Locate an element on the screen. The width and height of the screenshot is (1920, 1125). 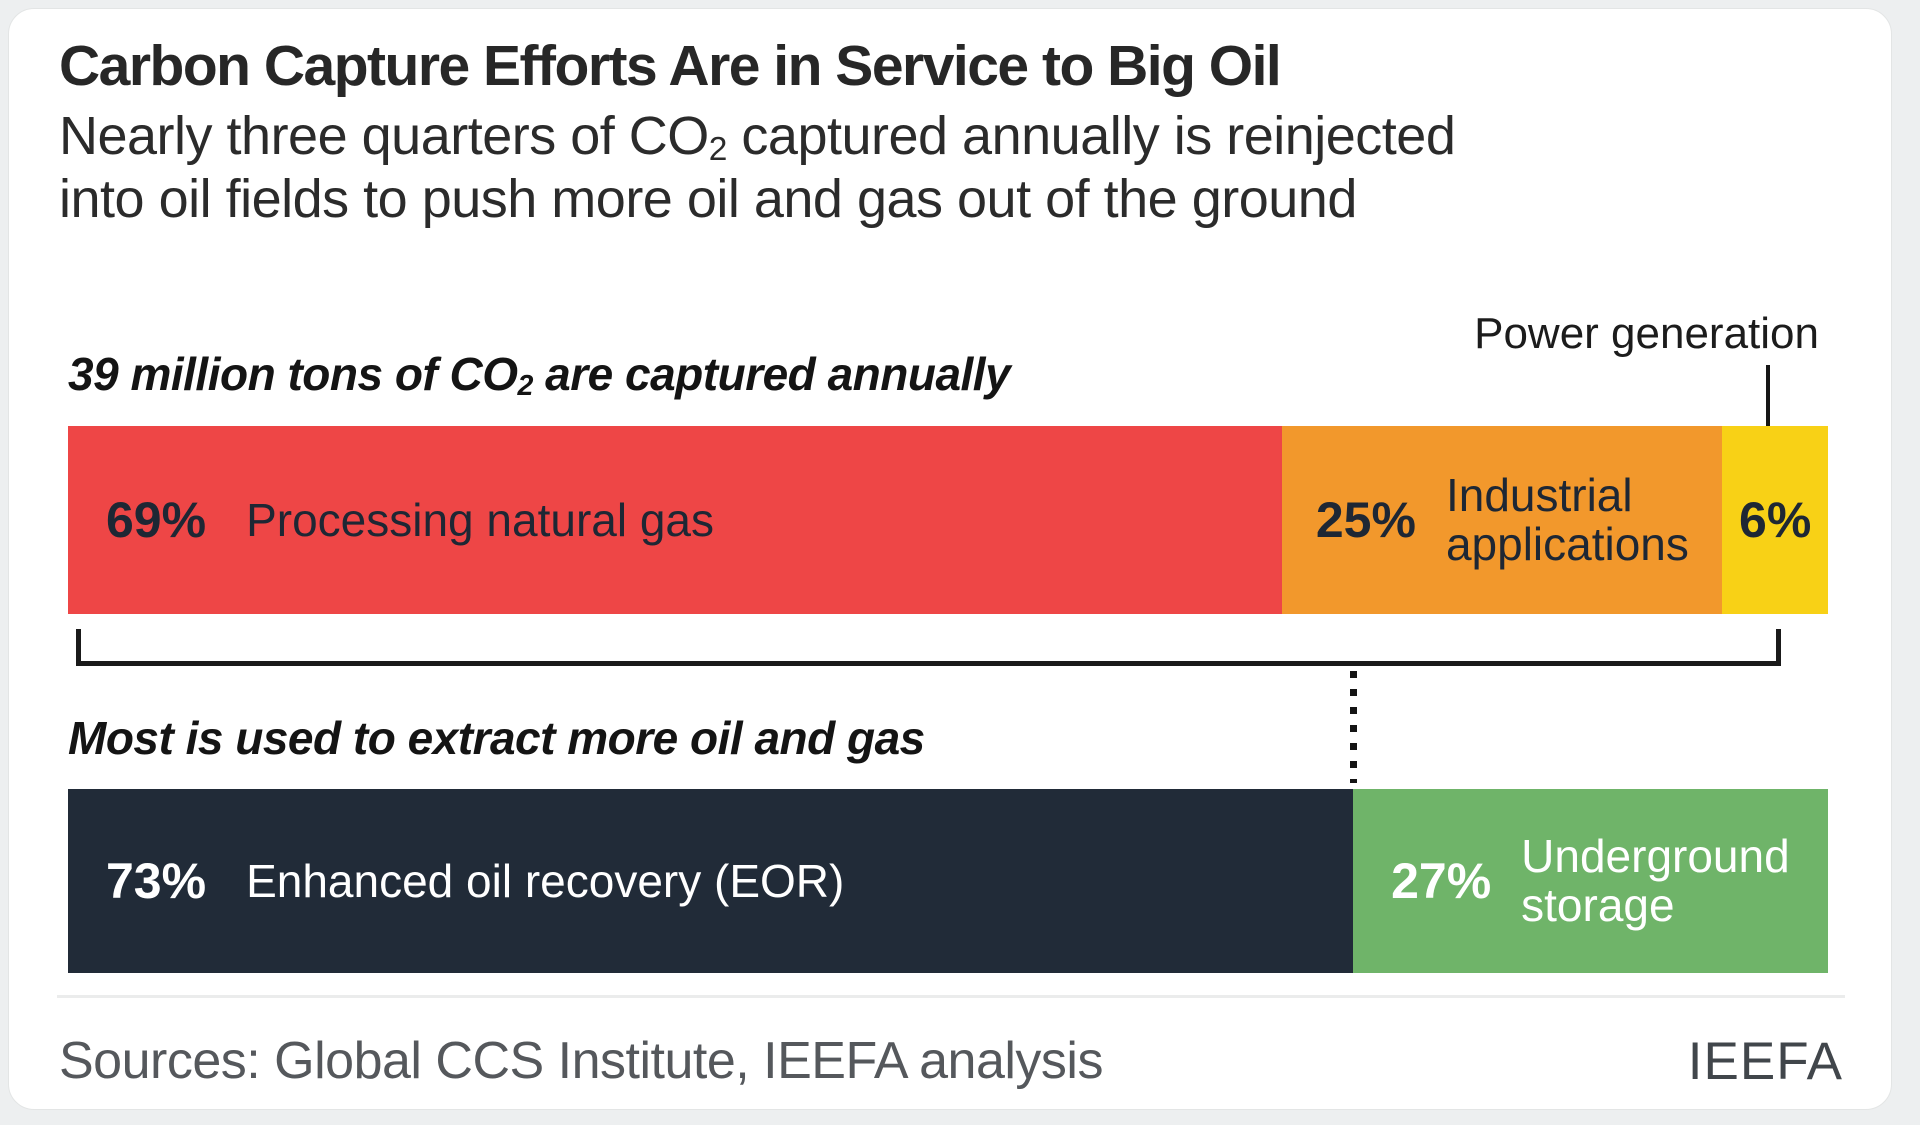
brand-logo-ieefa: IEEFA is located at coordinates (1765, 1061).